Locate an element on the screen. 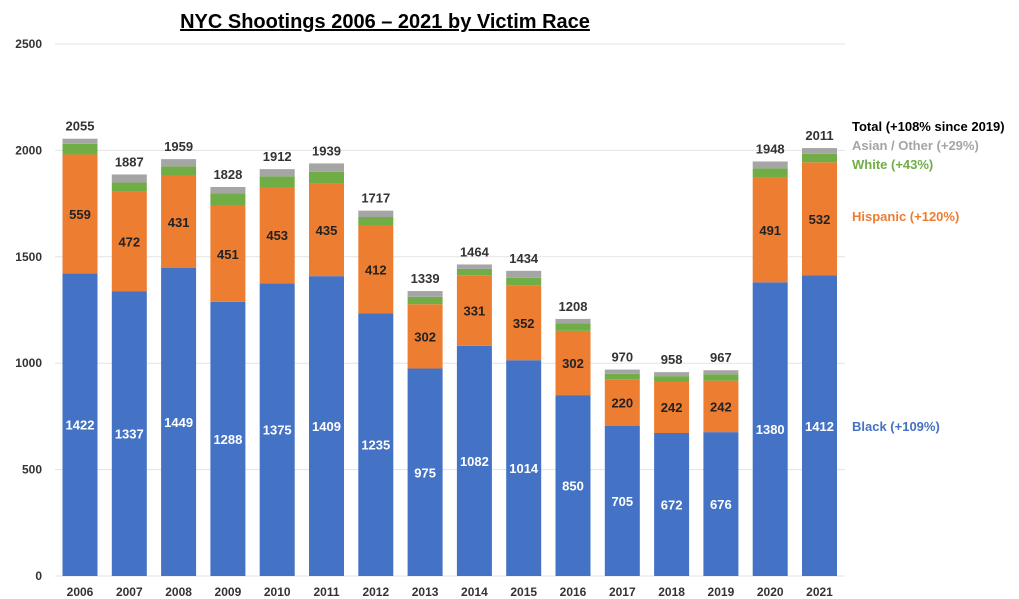 This screenshot has width=1019, height=599. y-tick-label: 1500 is located at coordinates (28, 257).